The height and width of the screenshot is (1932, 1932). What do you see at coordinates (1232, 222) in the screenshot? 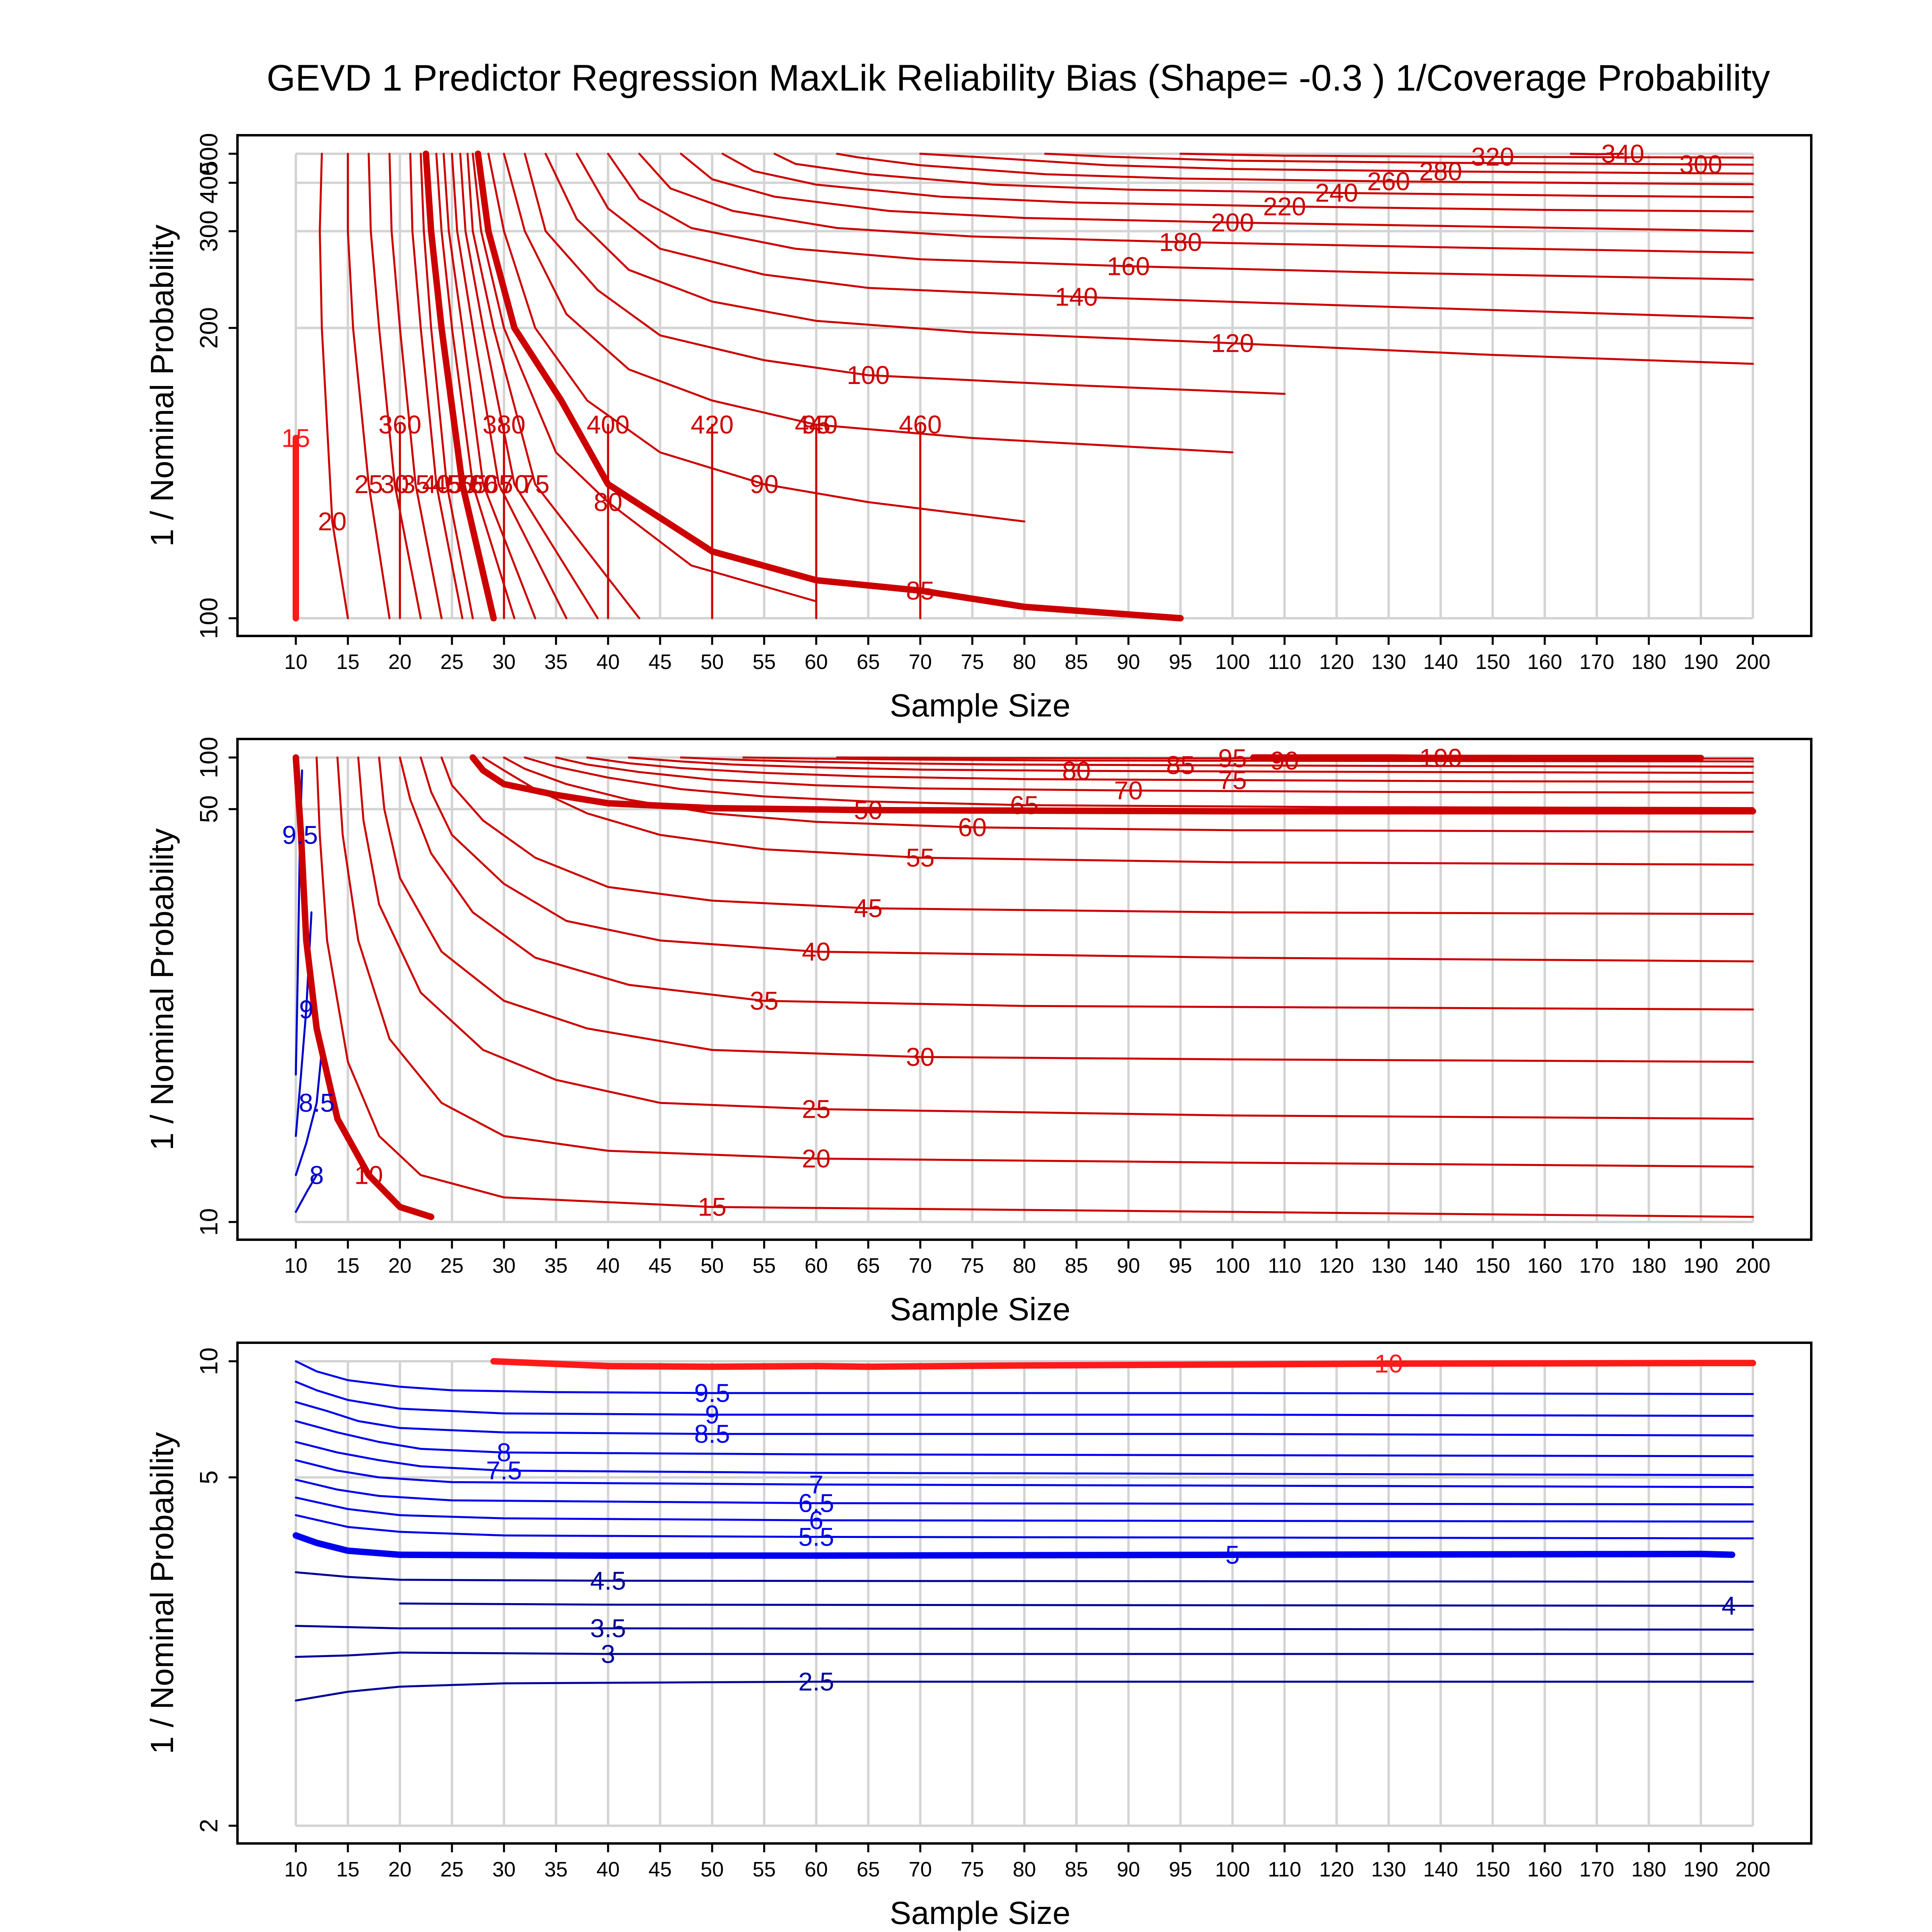
I see `contour-label: 200` at bounding box center [1232, 222].